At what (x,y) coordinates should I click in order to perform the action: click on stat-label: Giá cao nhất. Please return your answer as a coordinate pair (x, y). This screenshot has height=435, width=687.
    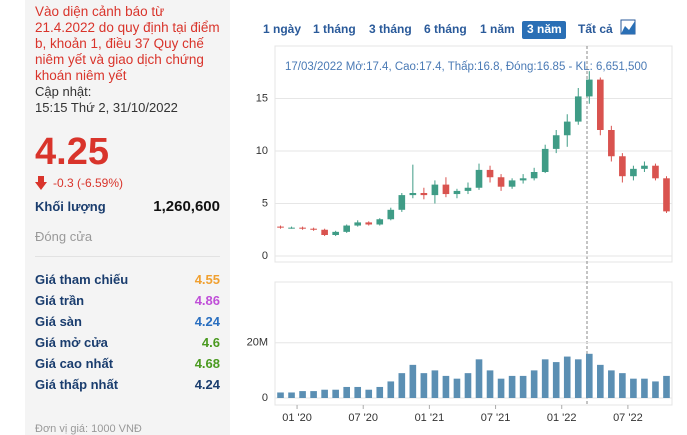
    Looking at the image, I should click on (74, 363).